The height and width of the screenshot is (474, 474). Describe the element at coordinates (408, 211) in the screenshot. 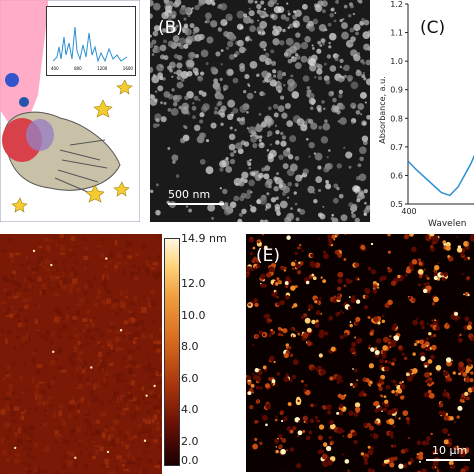

I see `x-tick: 400` at that location.